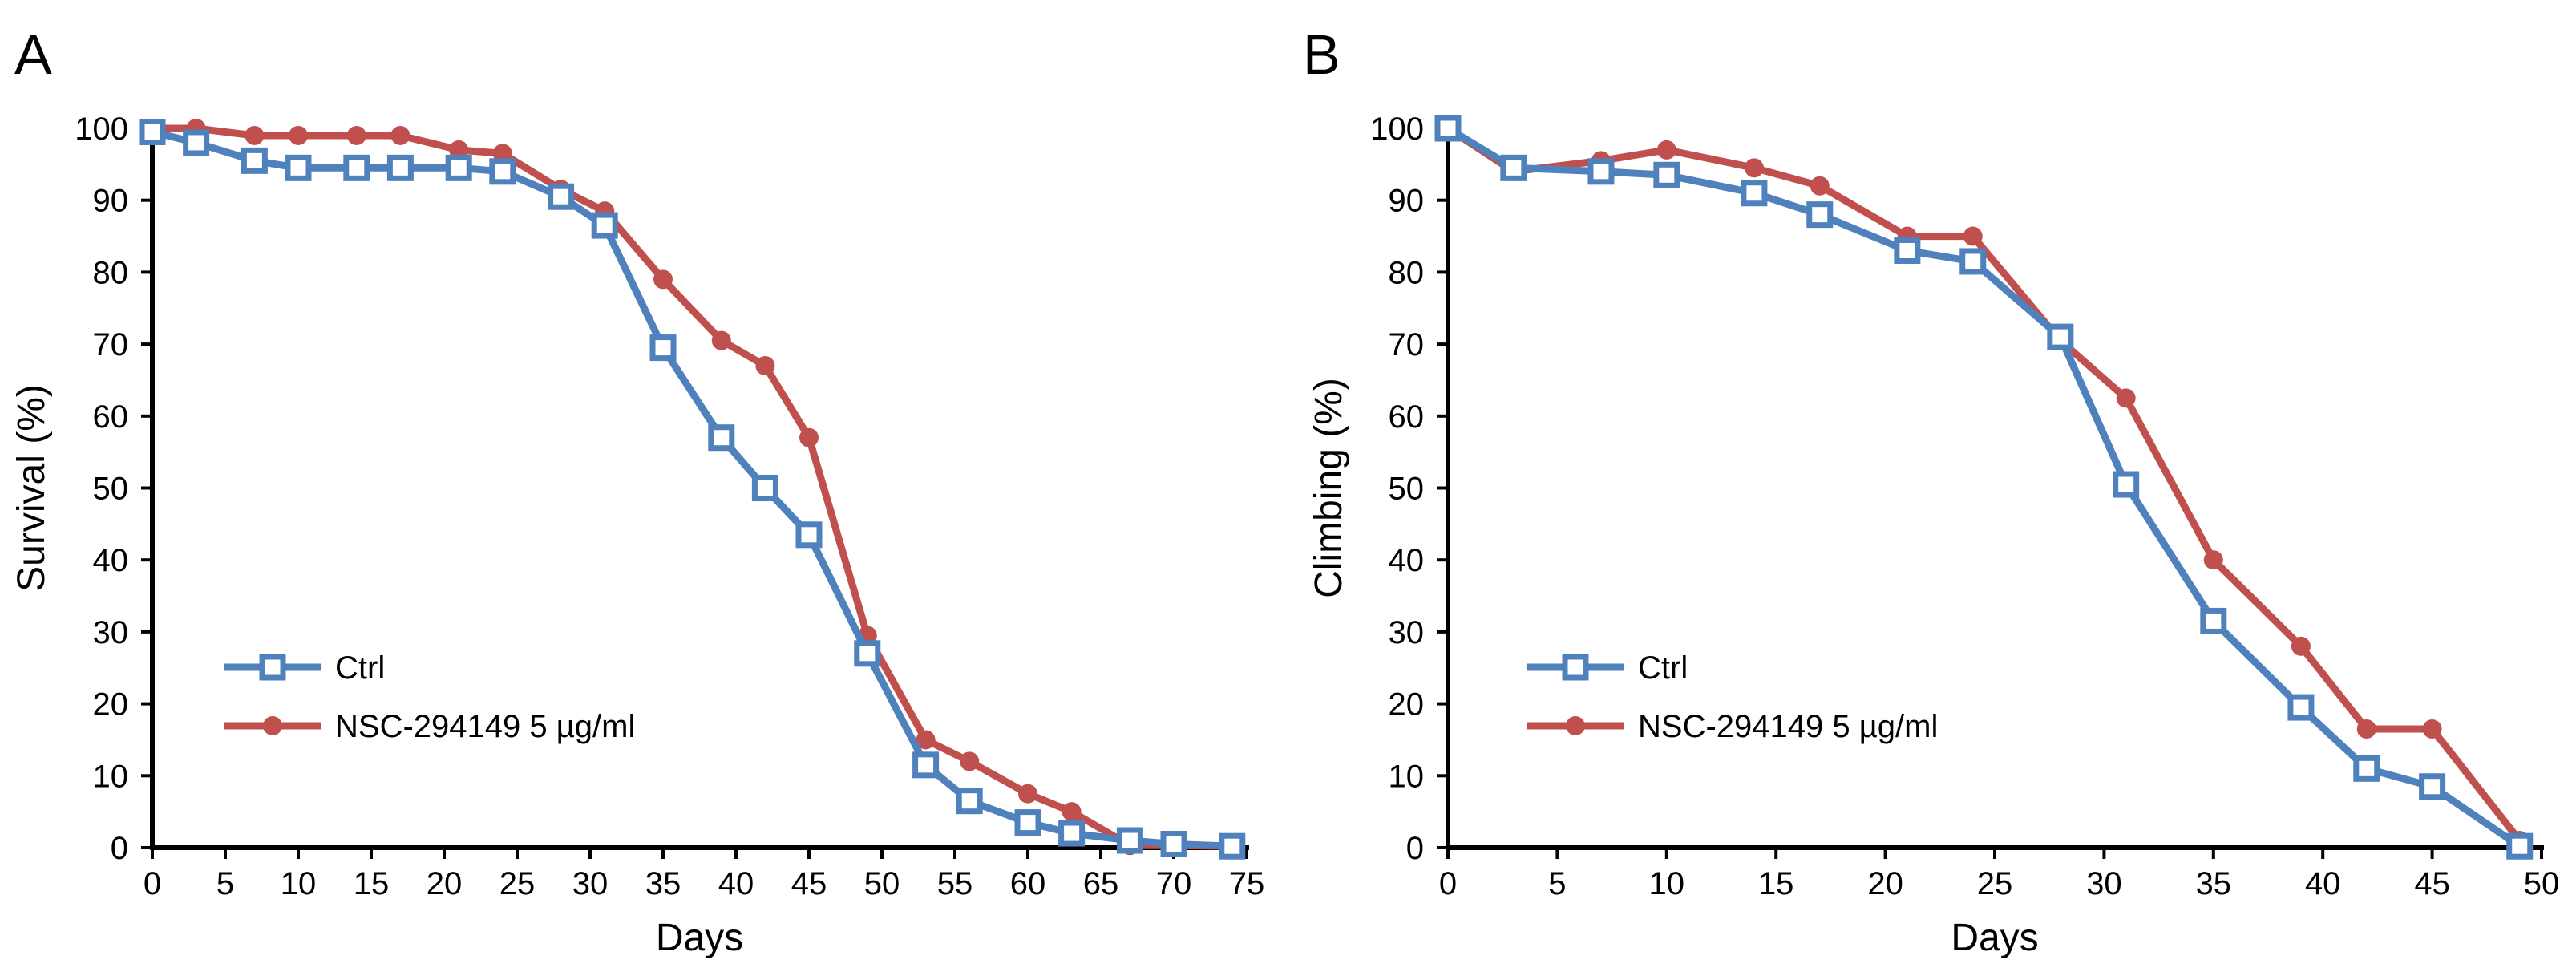 This screenshot has width=2576, height=980. Describe the element at coordinates (111, 632) in the screenshot. I see `panel-a-y-tick-label: 30` at that location.